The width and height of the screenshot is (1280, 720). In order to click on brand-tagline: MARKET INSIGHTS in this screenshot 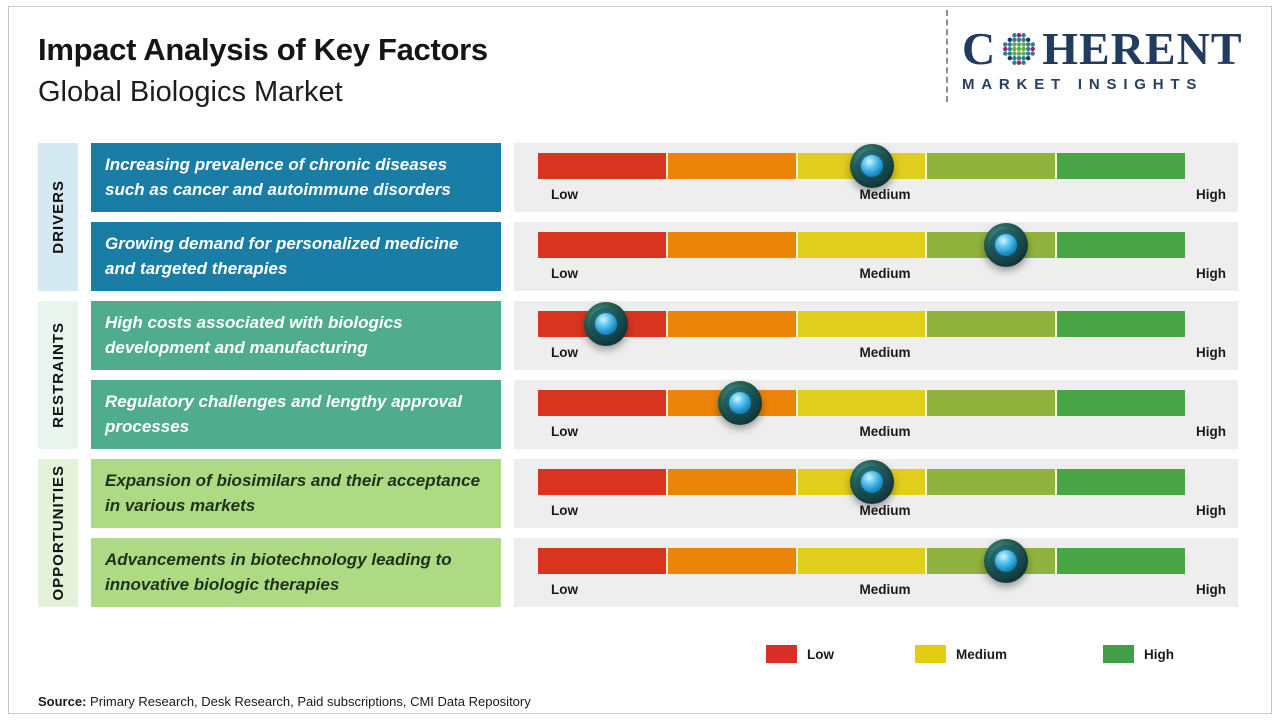, I will do `click(1083, 84)`.